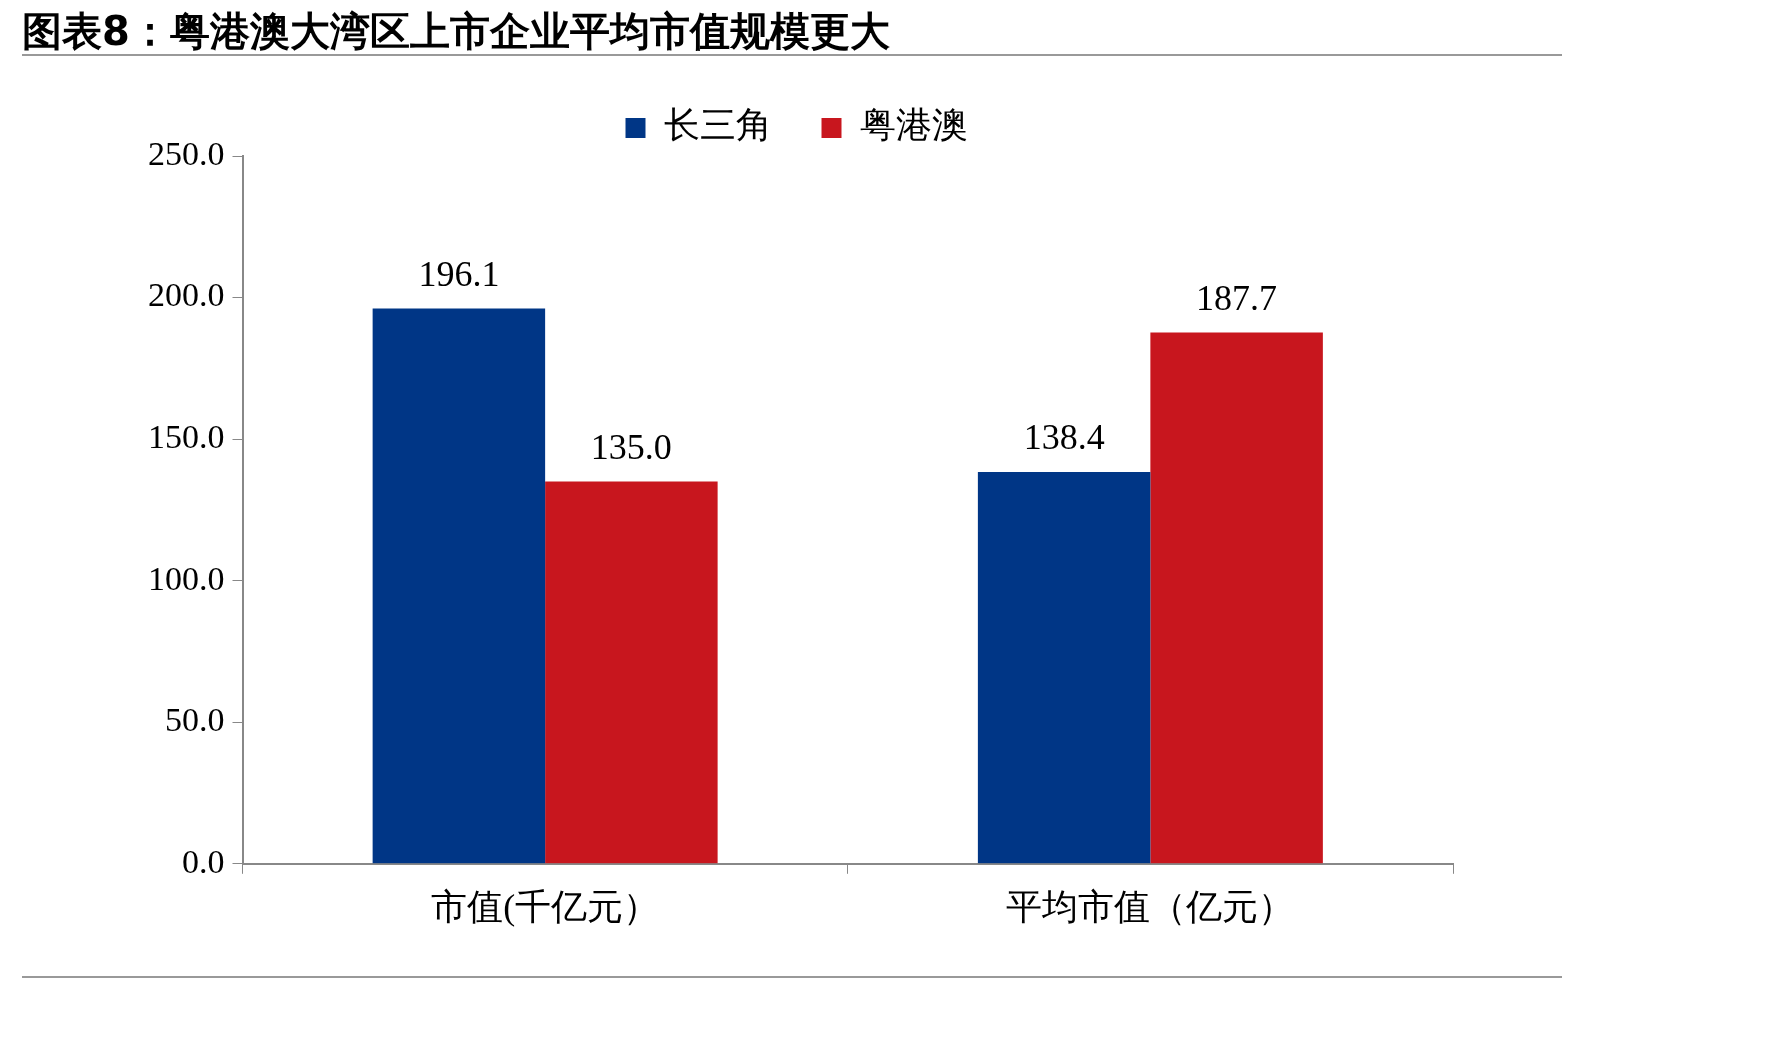 The image size is (1783, 1048). What do you see at coordinates (195, 720) in the screenshot?
I see `y-tick-label: 50.0` at bounding box center [195, 720].